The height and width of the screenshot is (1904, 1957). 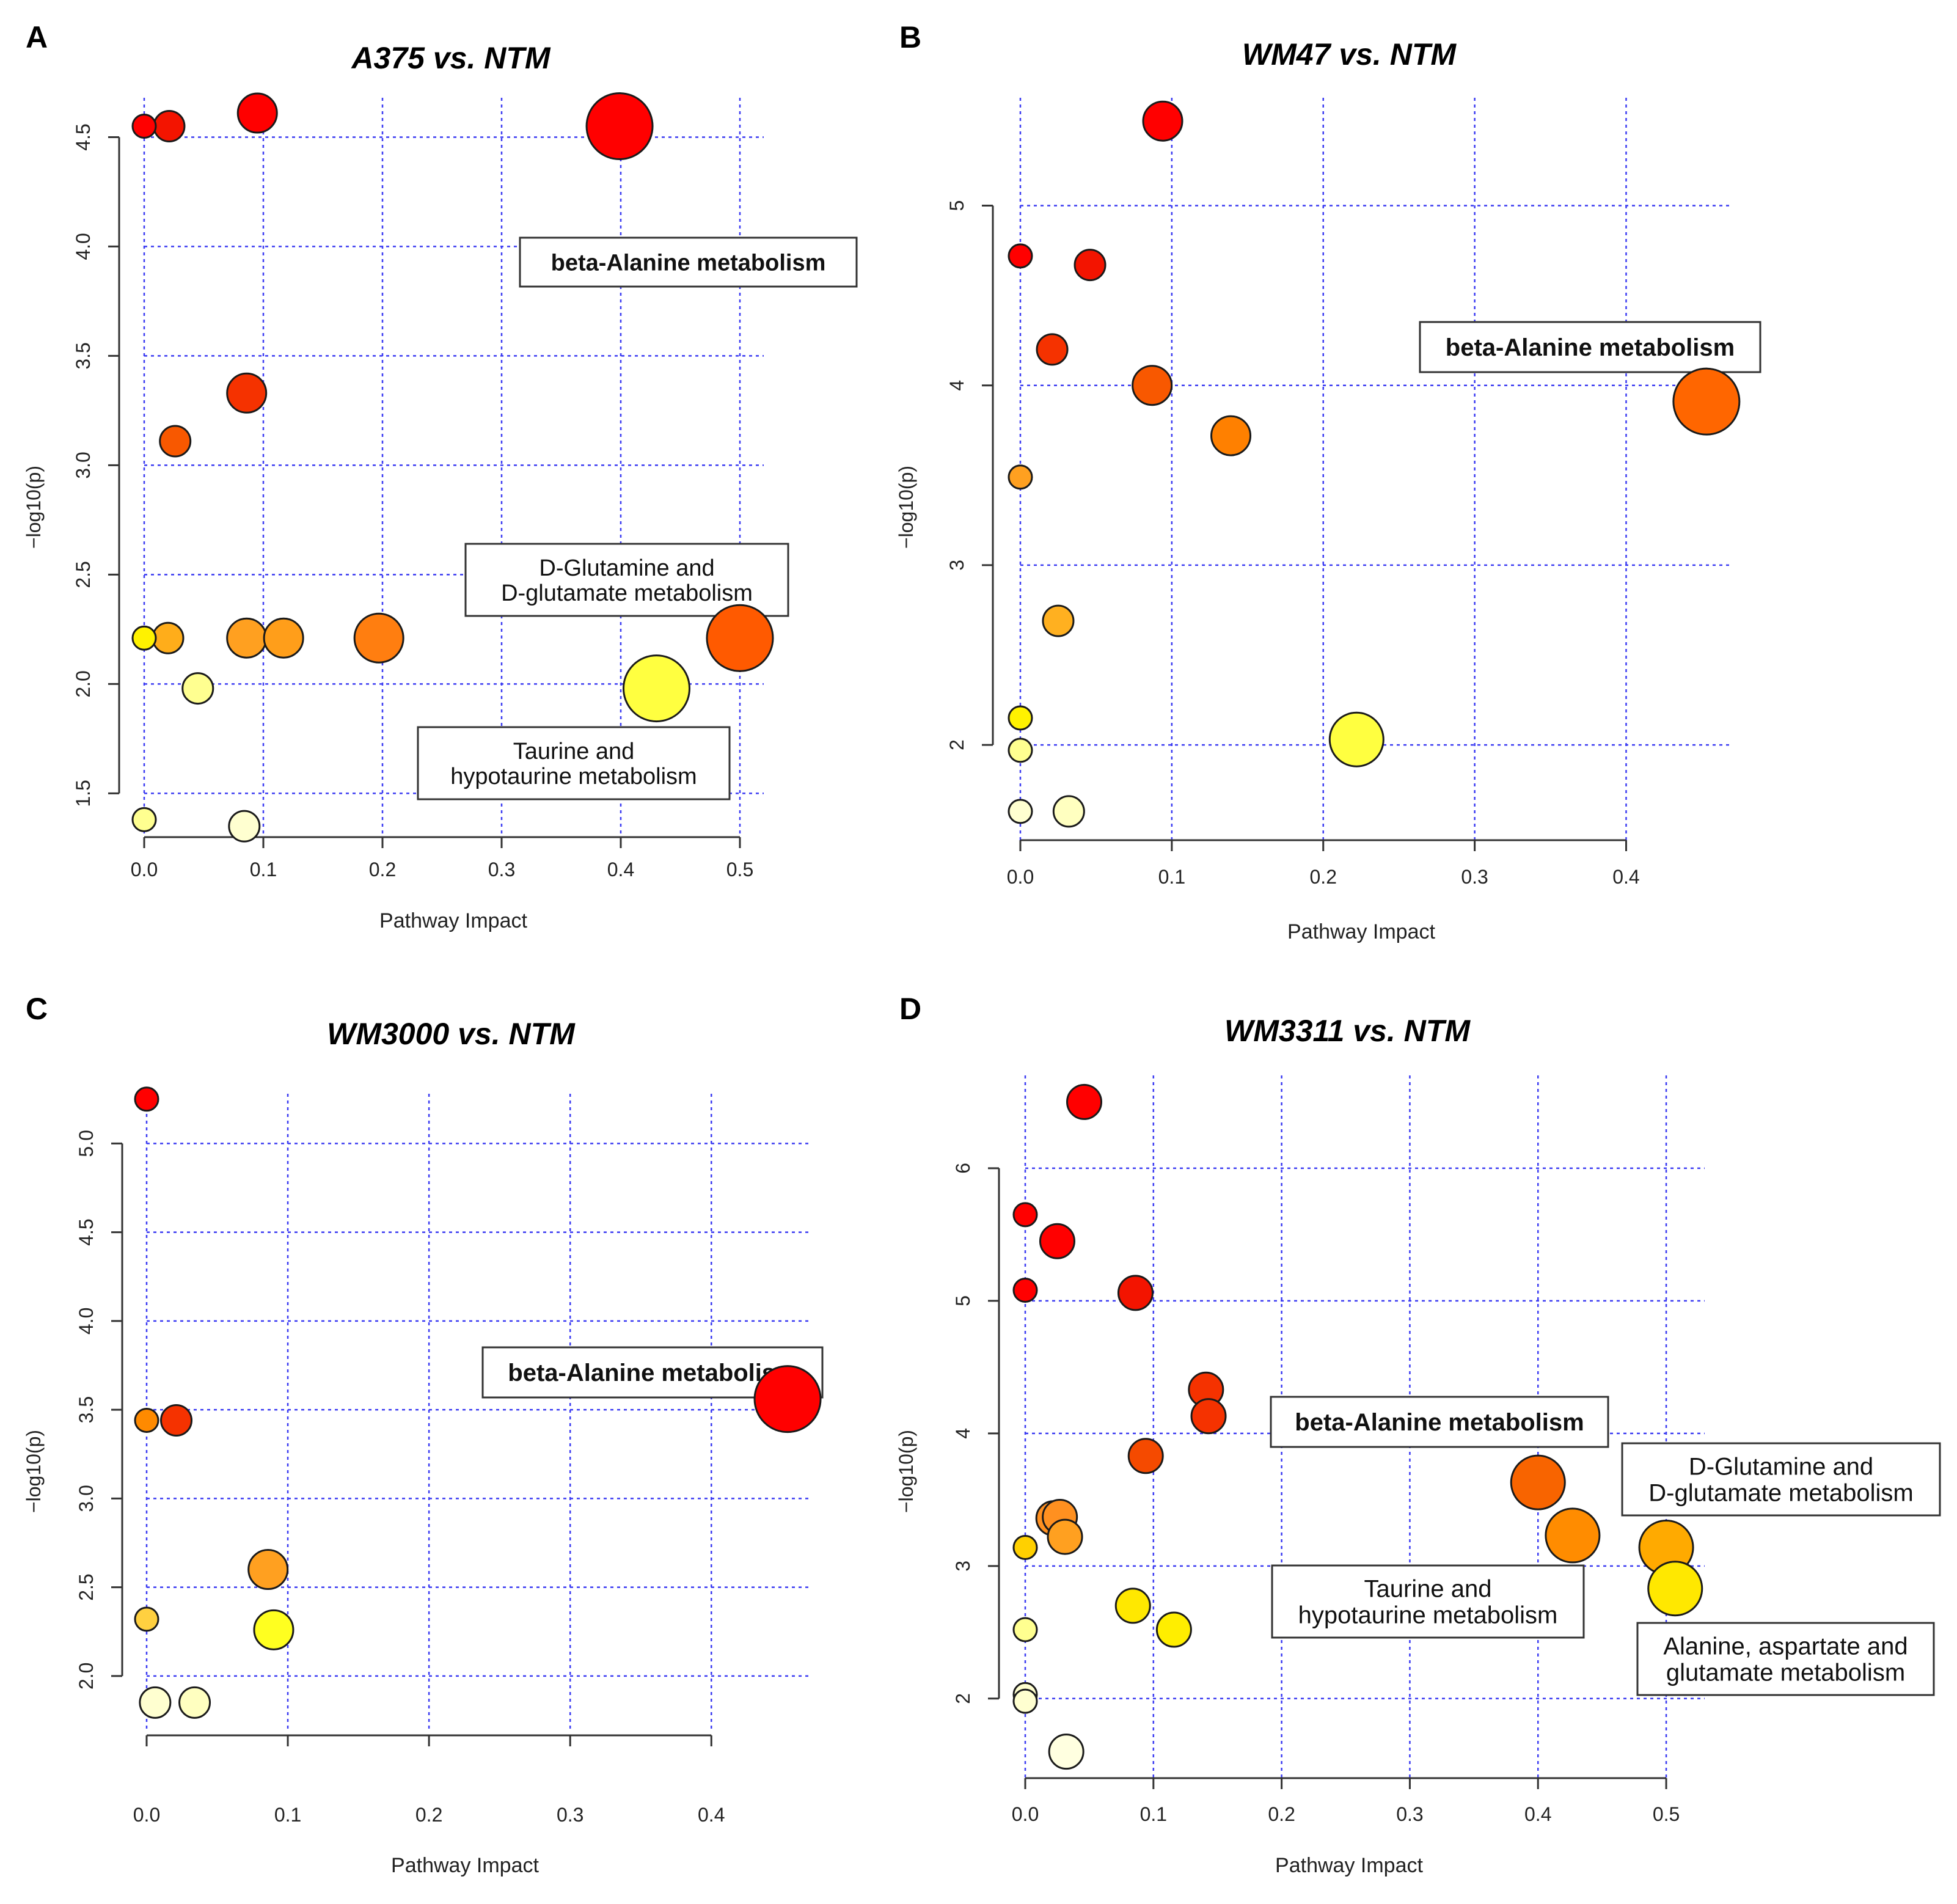 I want to click on panel-letter-d: D, so click(x=910, y=1009).